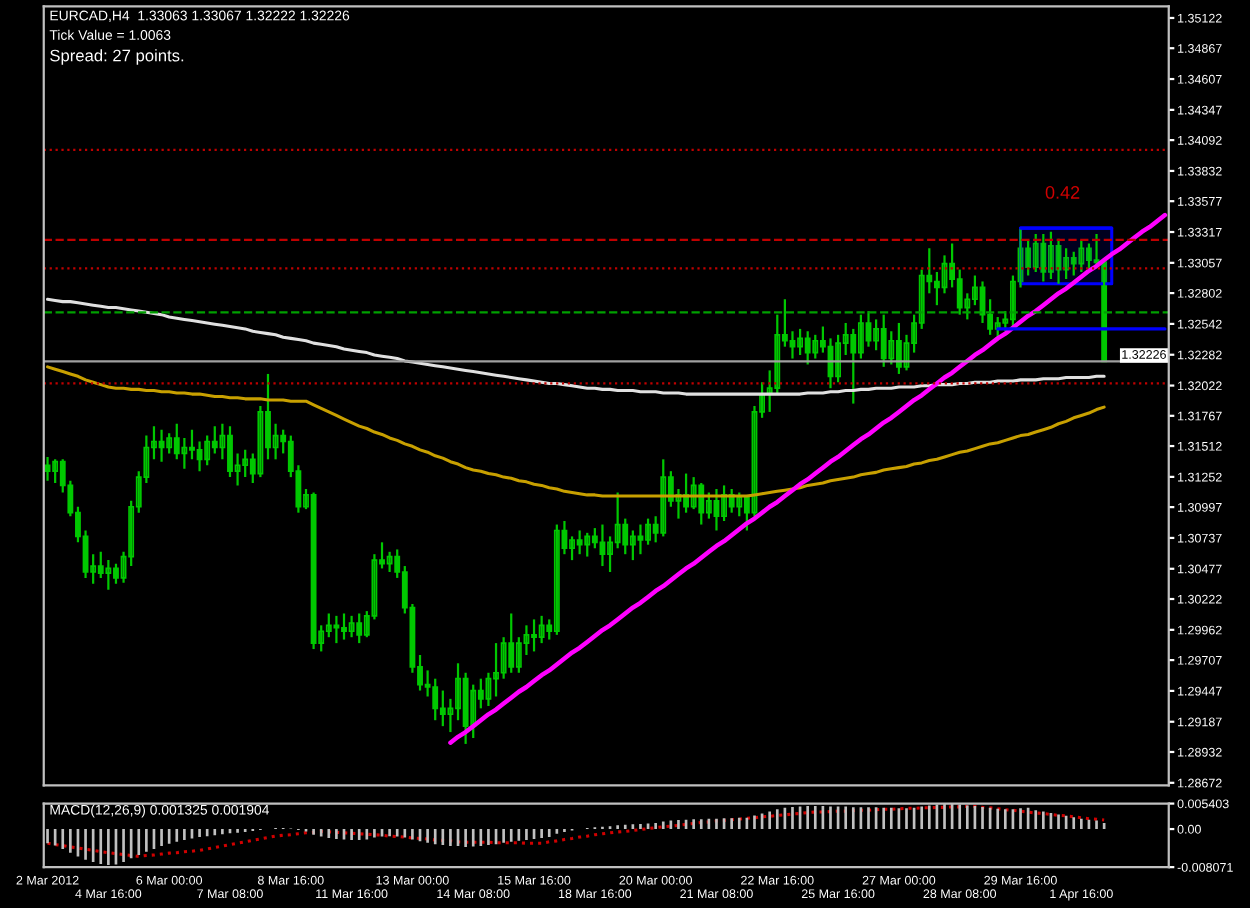 The image size is (1250, 908). I want to click on line-series, so click(576, 831).